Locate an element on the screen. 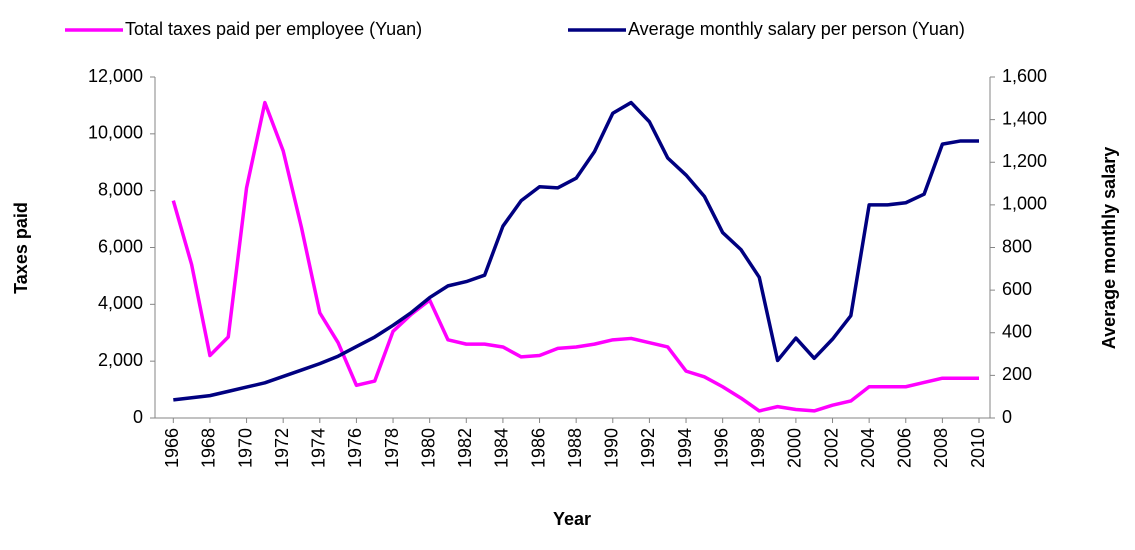 This screenshot has height=550, width=1135. y-axis-title: Taxes paid is located at coordinates (21, 248).